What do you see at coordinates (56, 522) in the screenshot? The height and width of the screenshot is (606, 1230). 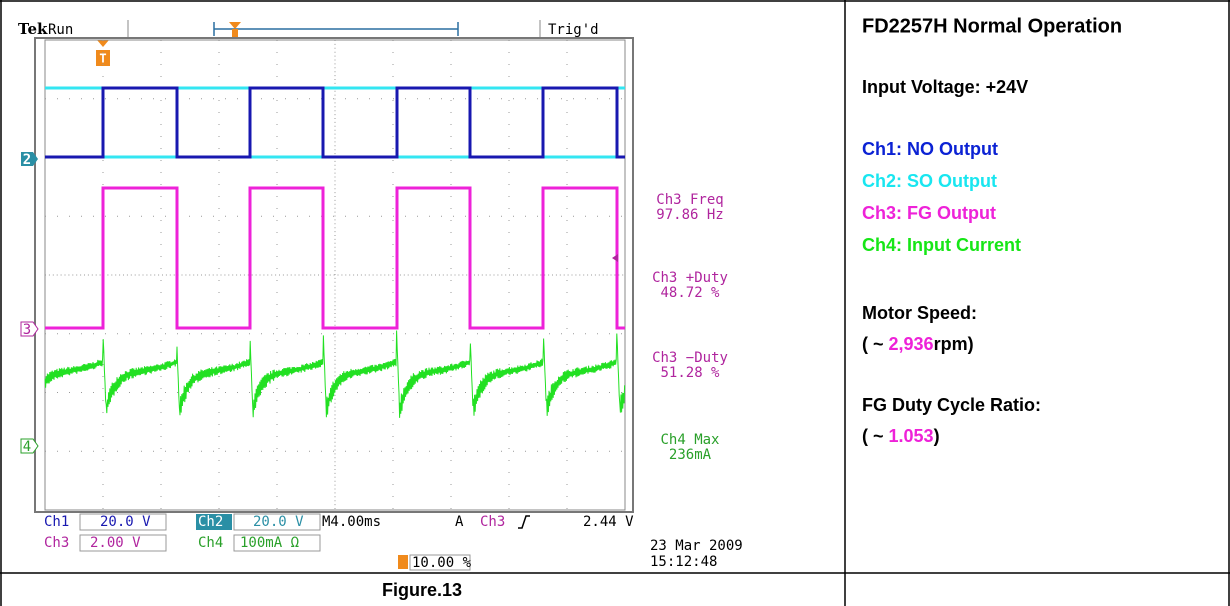 I see `ch-label: Ch1` at bounding box center [56, 522].